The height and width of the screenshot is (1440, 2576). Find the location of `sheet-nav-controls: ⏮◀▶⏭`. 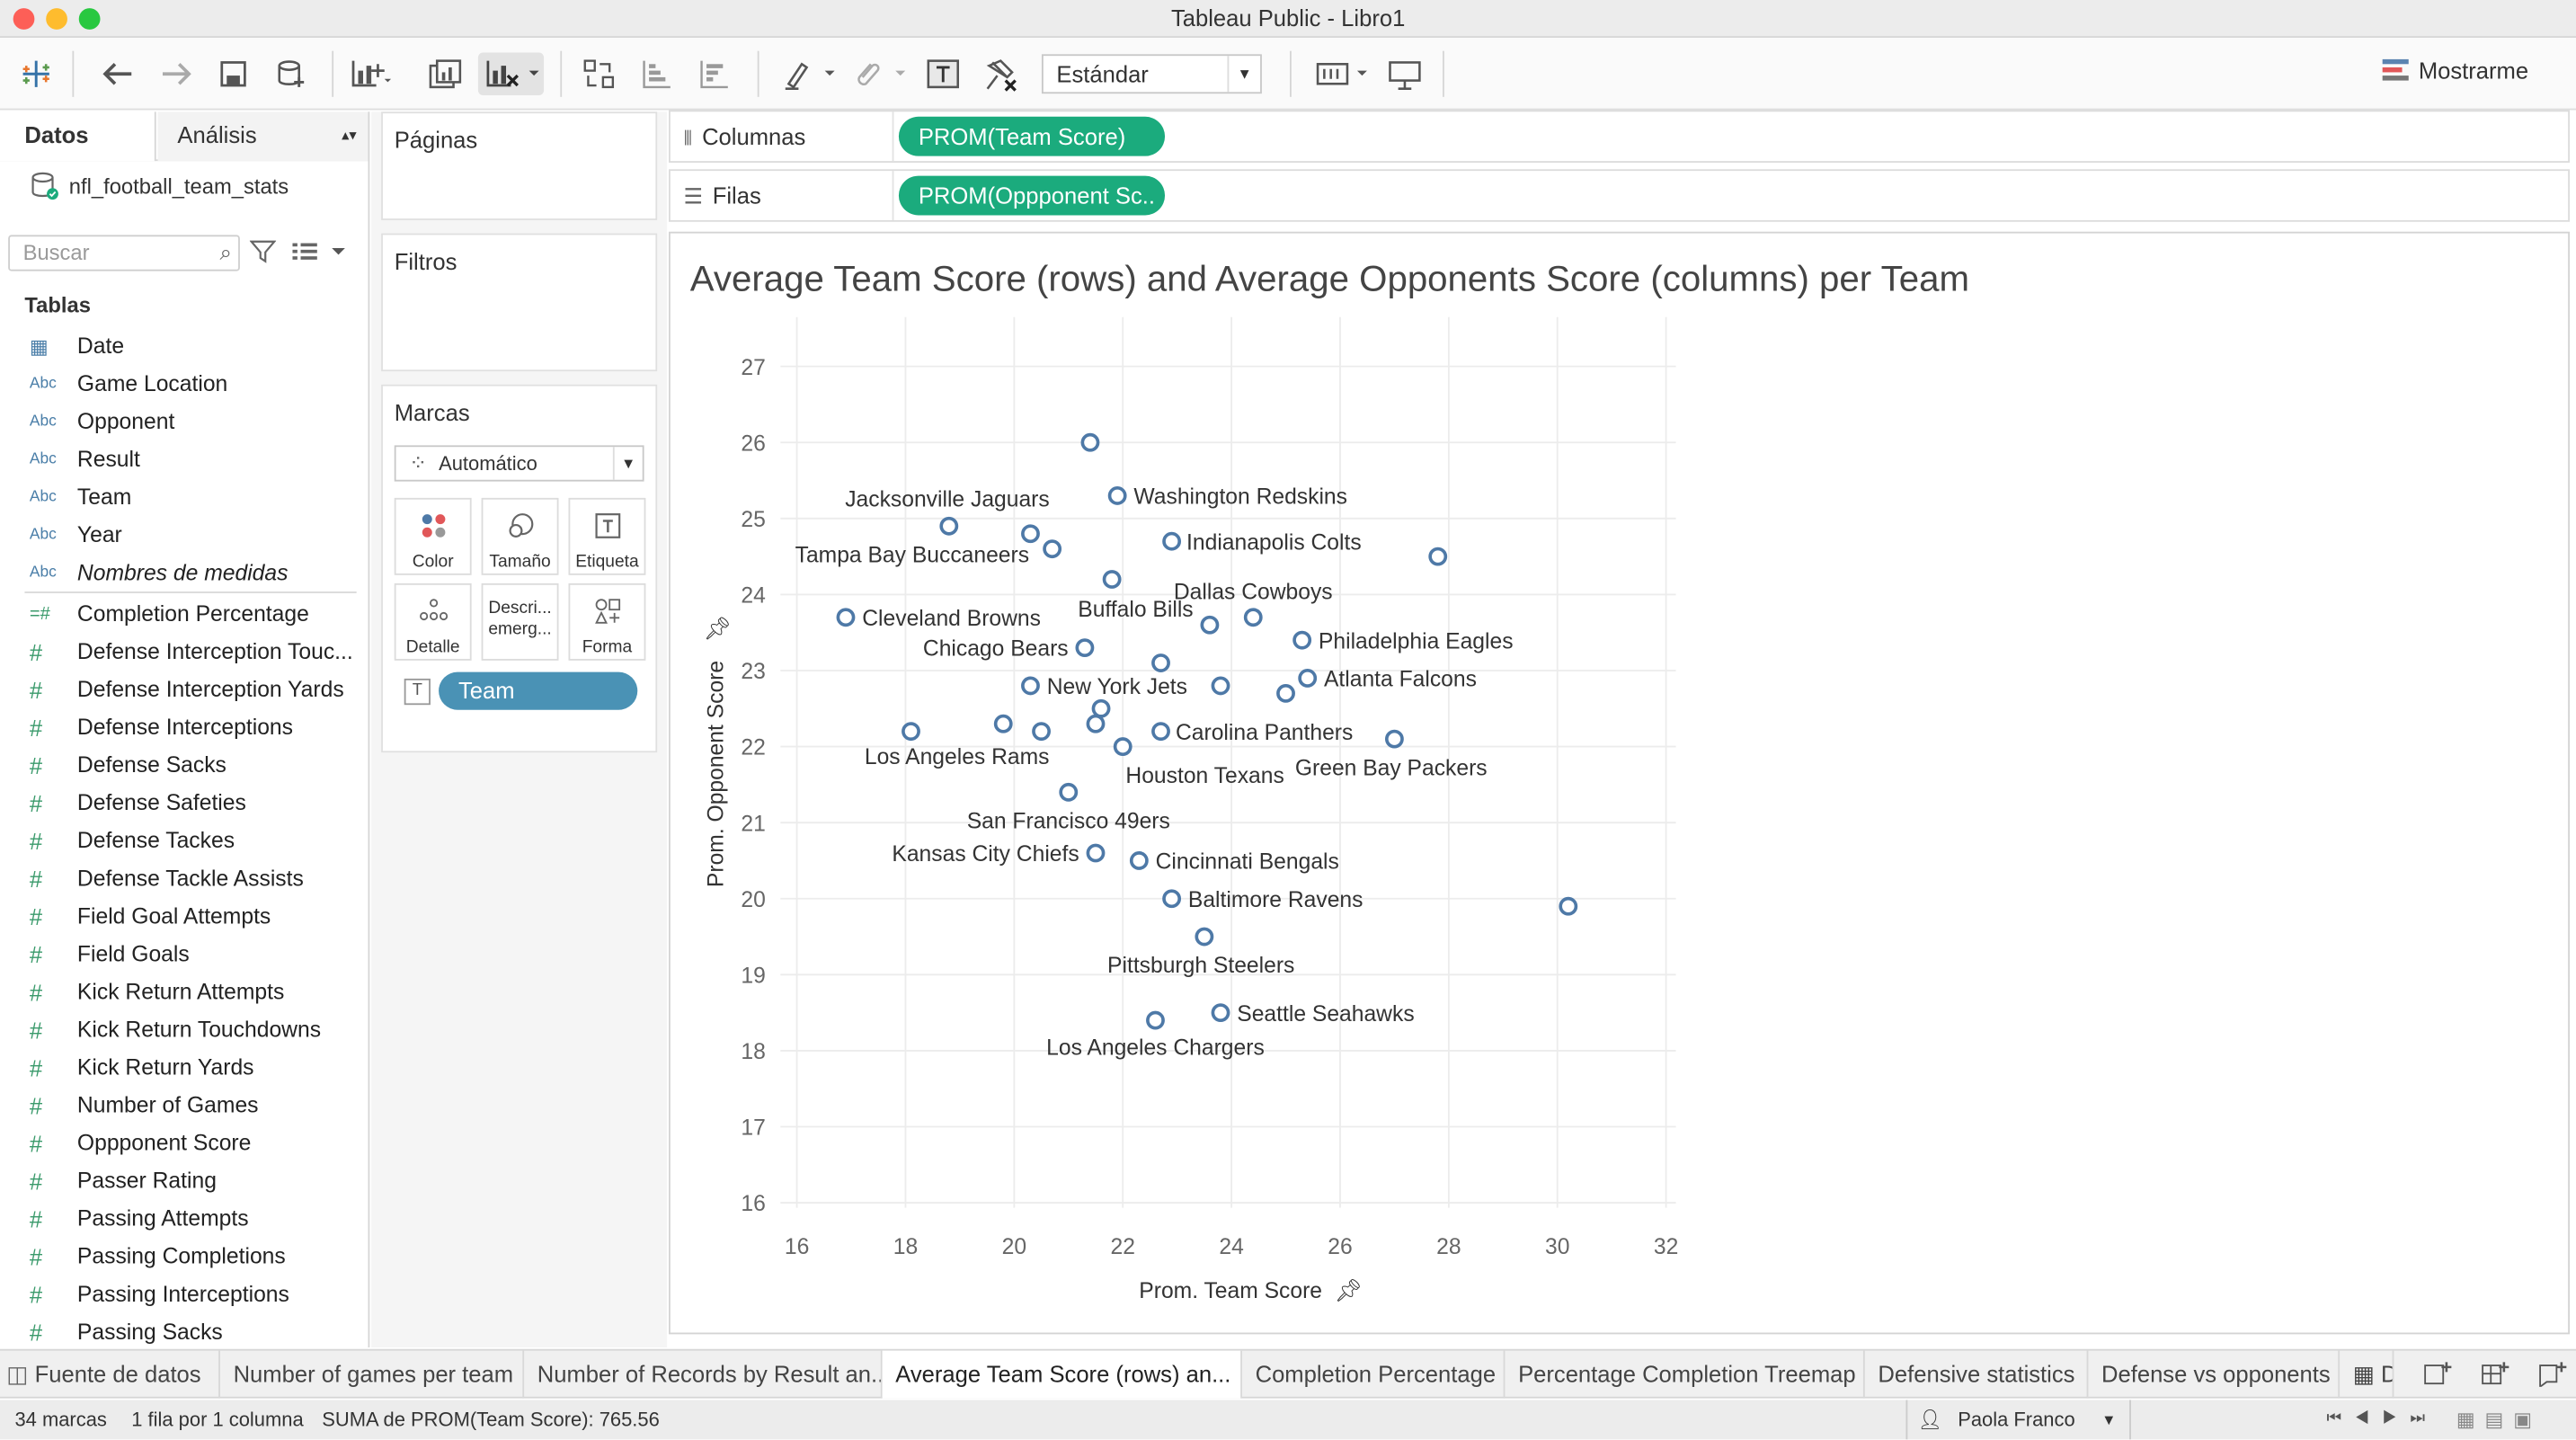

sheet-nav-controls: ⏮◀▶⏭ is located at coordinates (2382, 1418).